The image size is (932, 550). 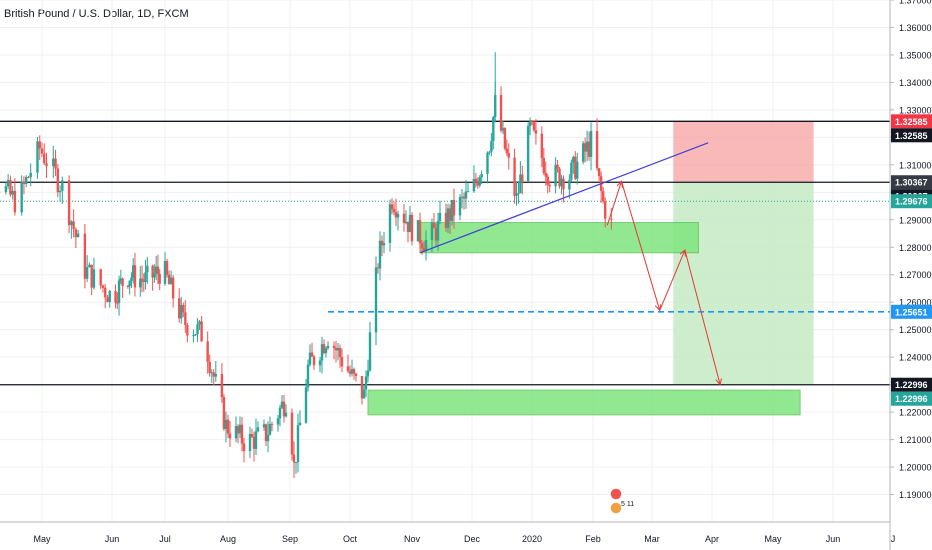 I want to click on time-tick-label: Apr, so click(x=712, y=539).